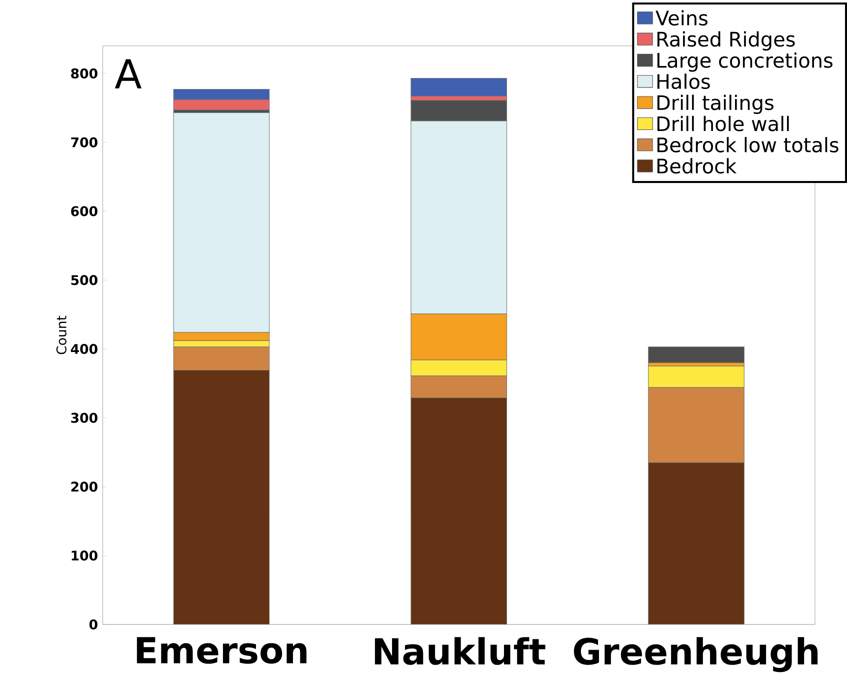 The image size is (847, 692). Describe the element at coordinates (715, 104) in the screenshot. I see `legend-label: Drill tailings` at that location.